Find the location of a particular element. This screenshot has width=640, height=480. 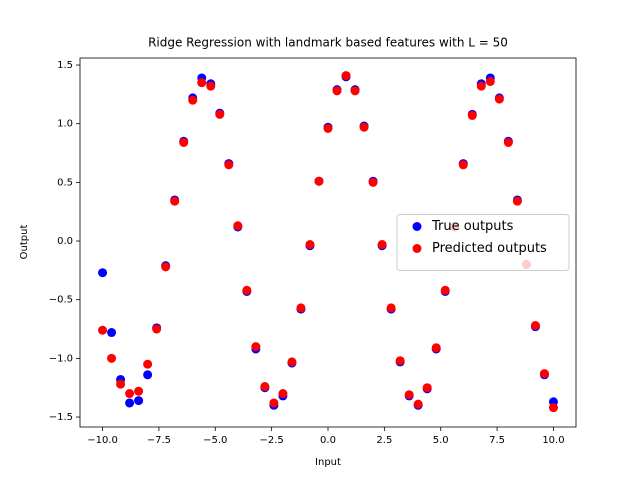

x-tick-label: −7.5 is located at coordinates (159, 440).